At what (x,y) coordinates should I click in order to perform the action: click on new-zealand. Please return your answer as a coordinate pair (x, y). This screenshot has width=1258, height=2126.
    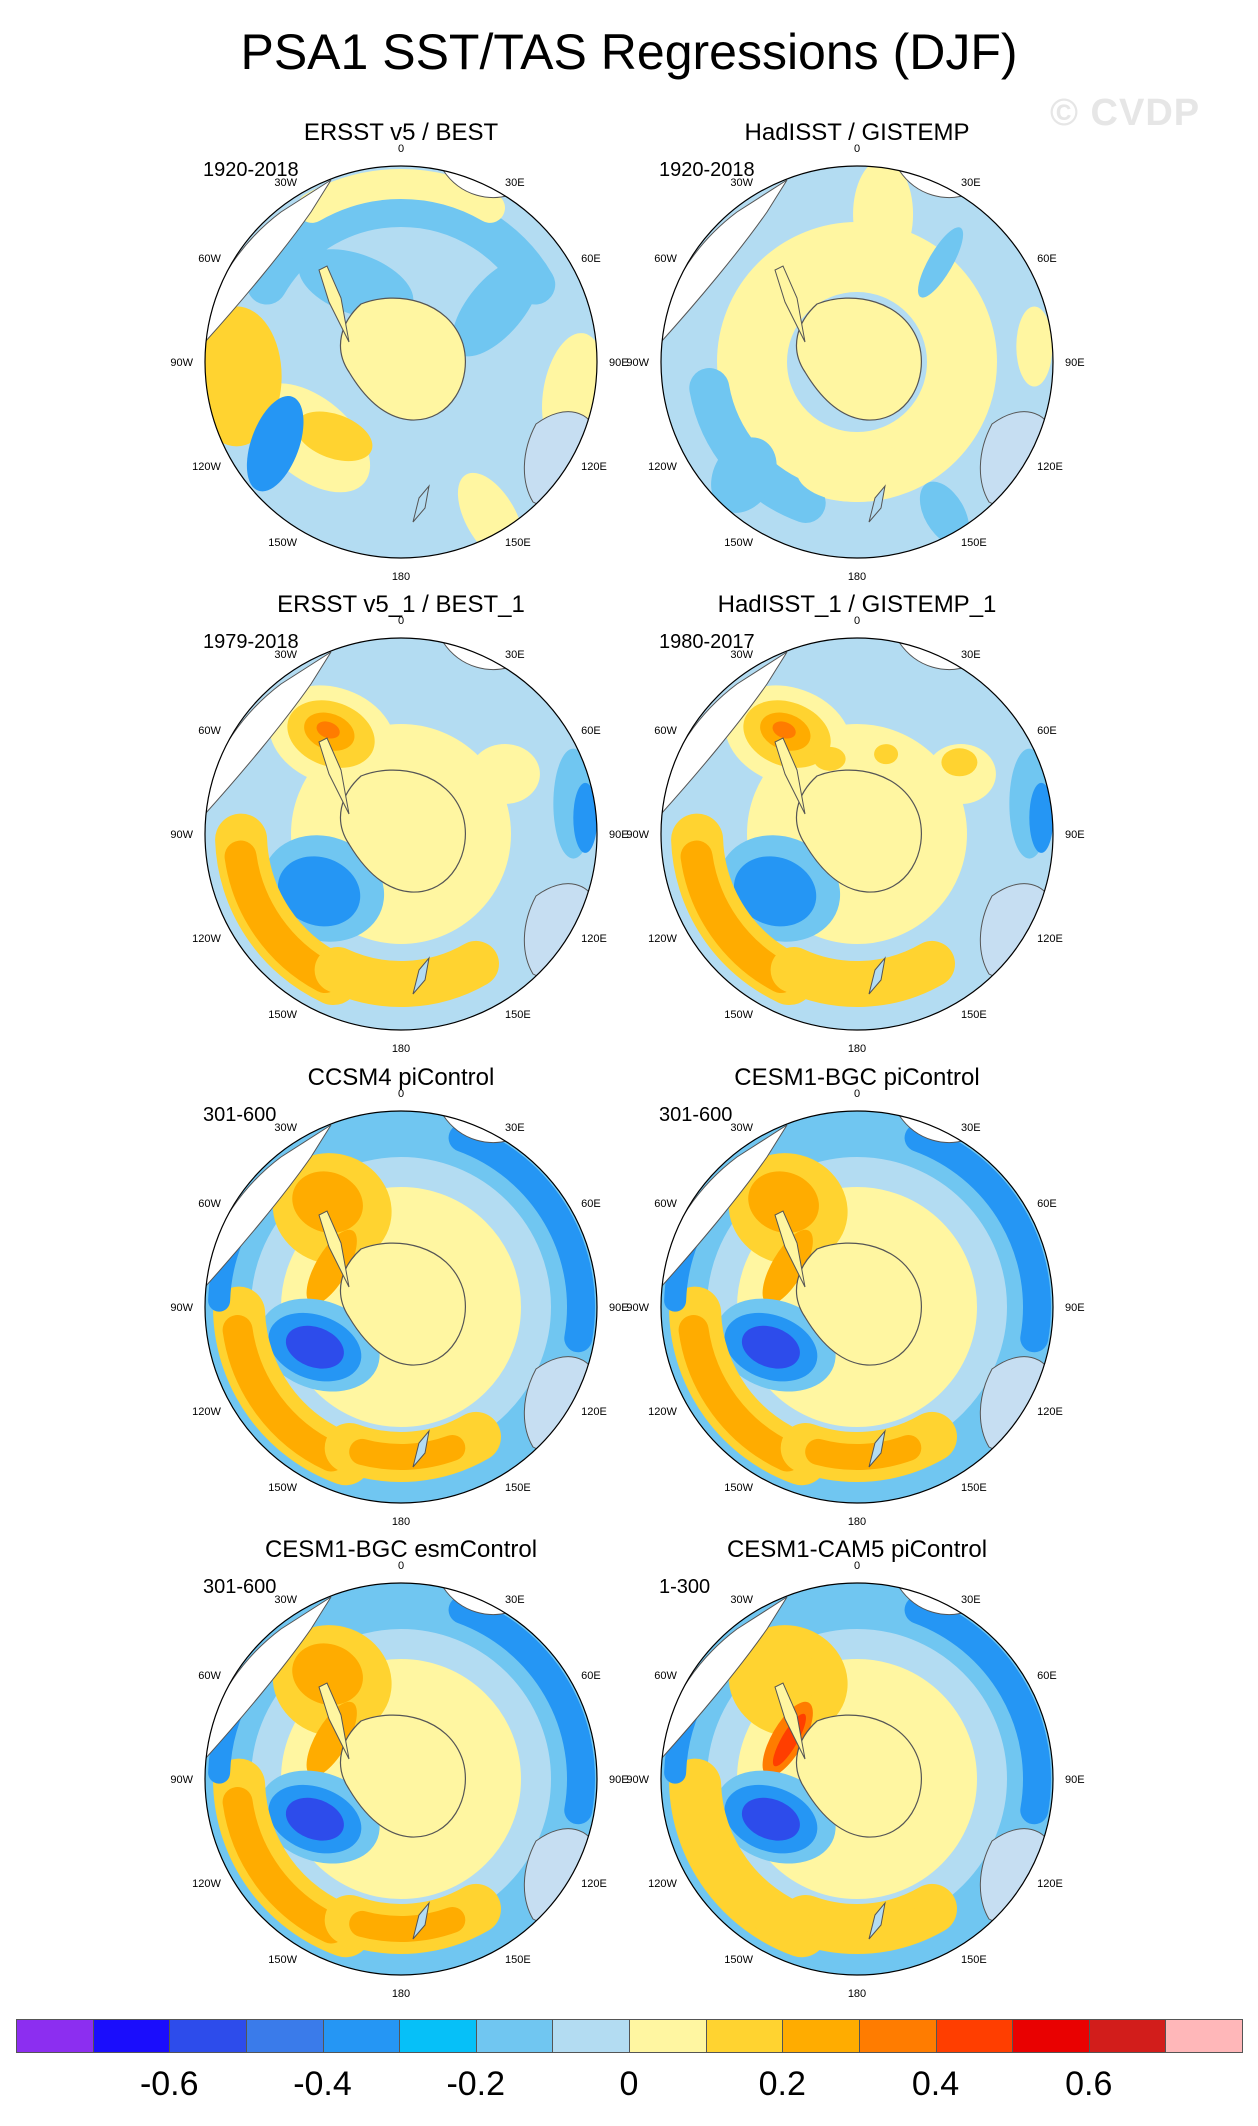
    Looking at the image, I should click on (877, 1448).